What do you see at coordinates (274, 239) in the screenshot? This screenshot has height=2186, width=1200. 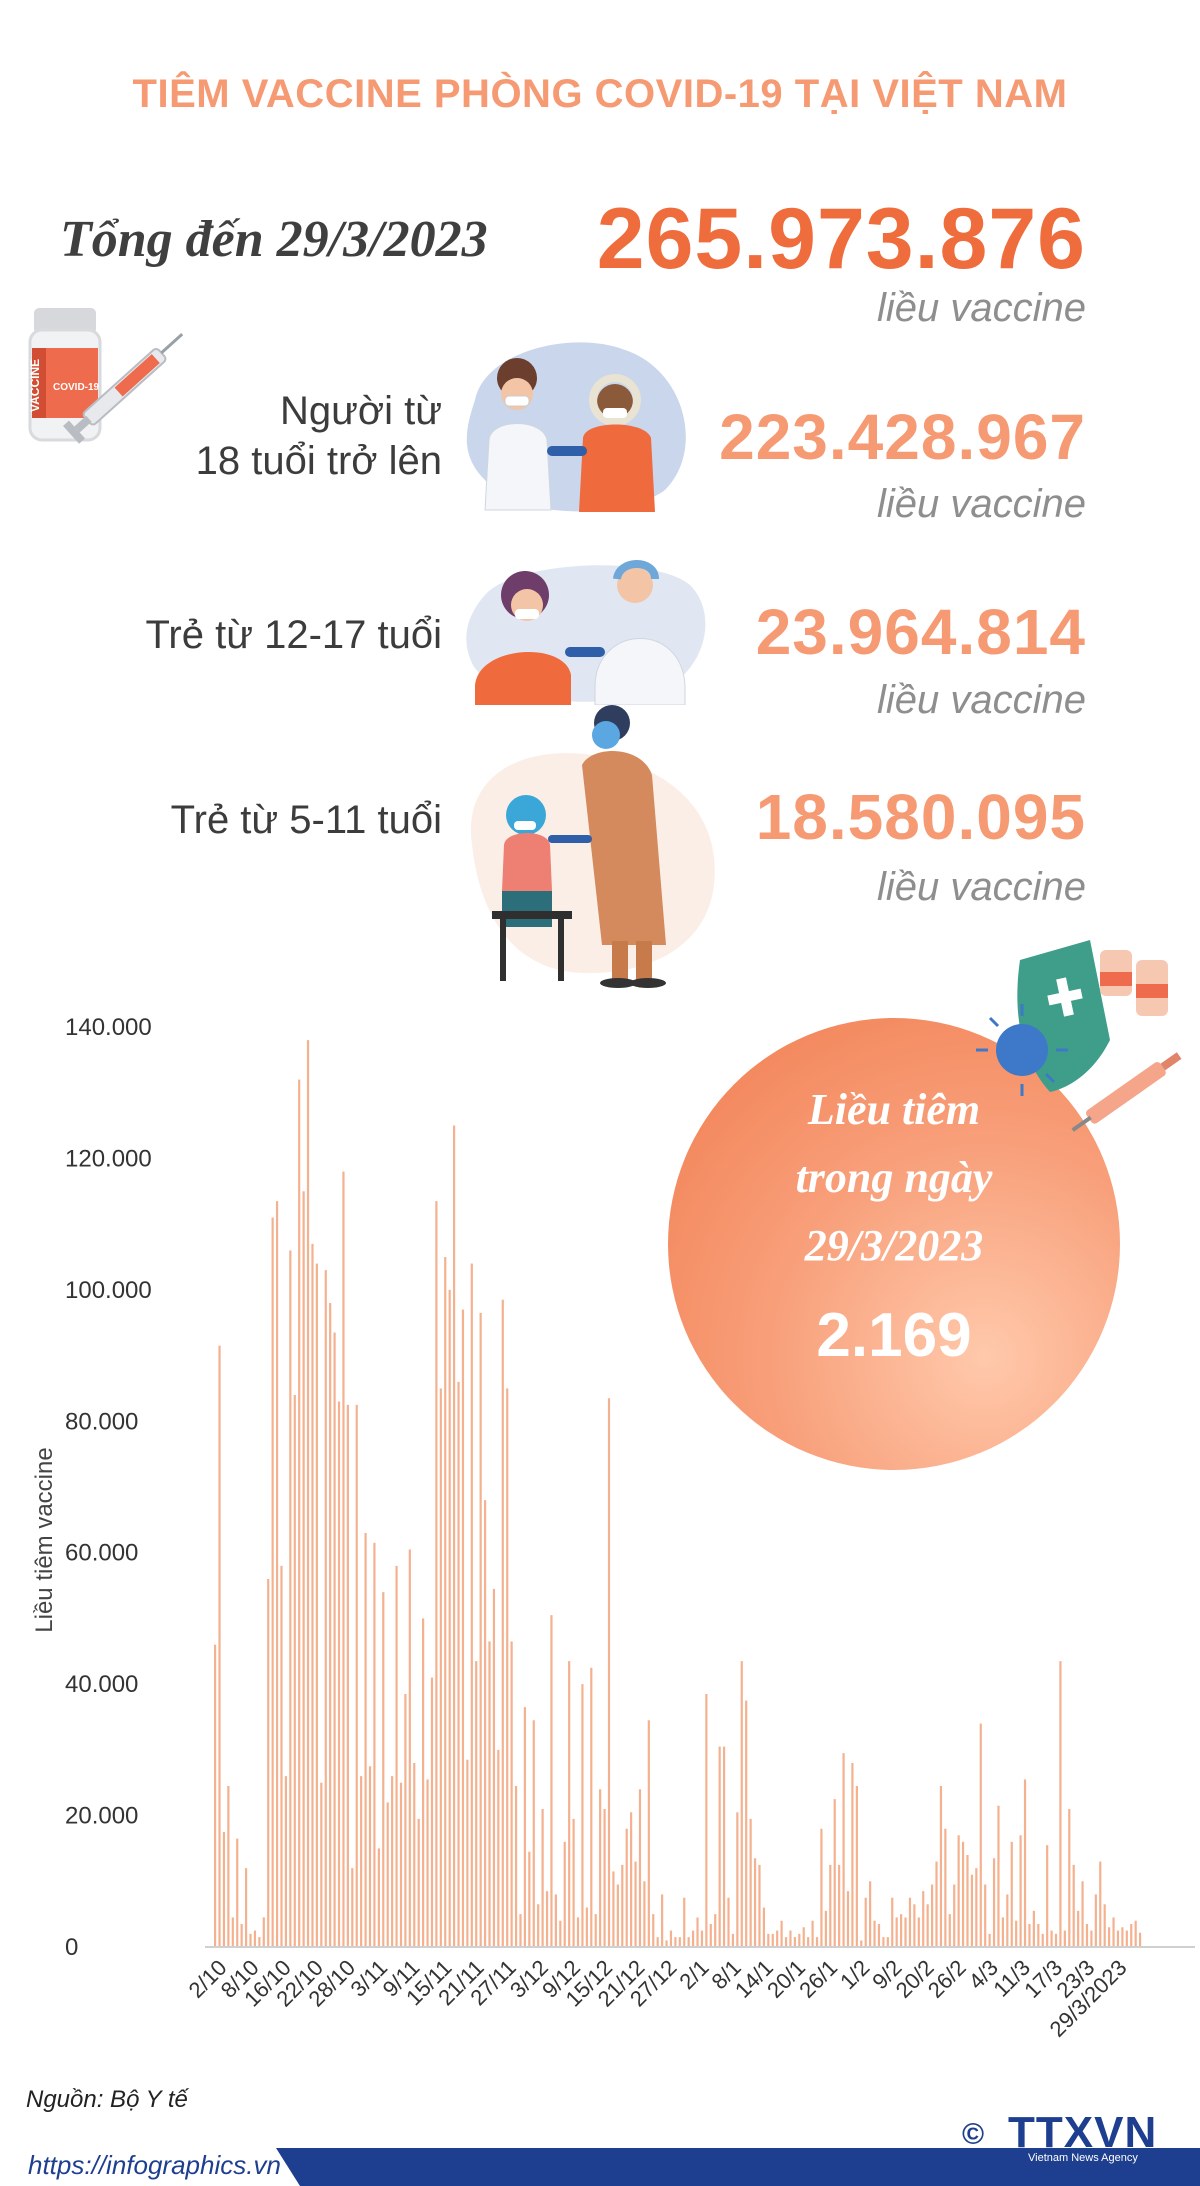 I see `total-label: Tổng đến 29/3/2023` at bounding box center [274, 239].